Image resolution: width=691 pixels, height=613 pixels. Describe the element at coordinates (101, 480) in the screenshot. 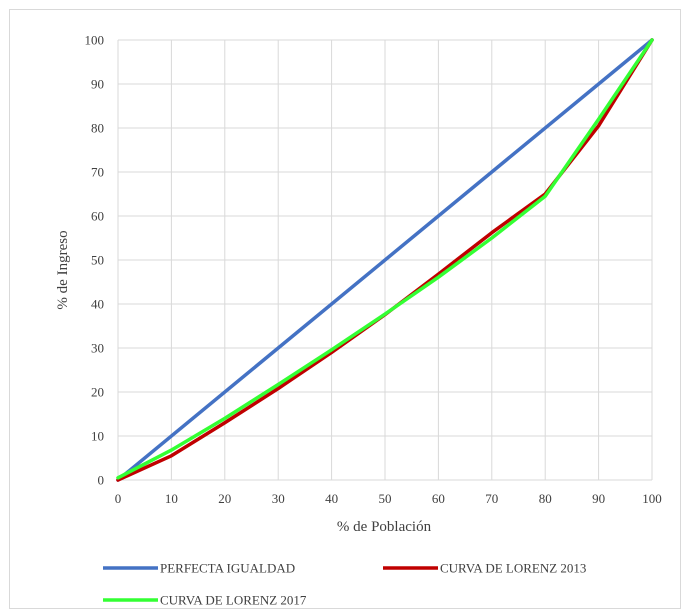

I see `y-tick-label: 0` at that location.